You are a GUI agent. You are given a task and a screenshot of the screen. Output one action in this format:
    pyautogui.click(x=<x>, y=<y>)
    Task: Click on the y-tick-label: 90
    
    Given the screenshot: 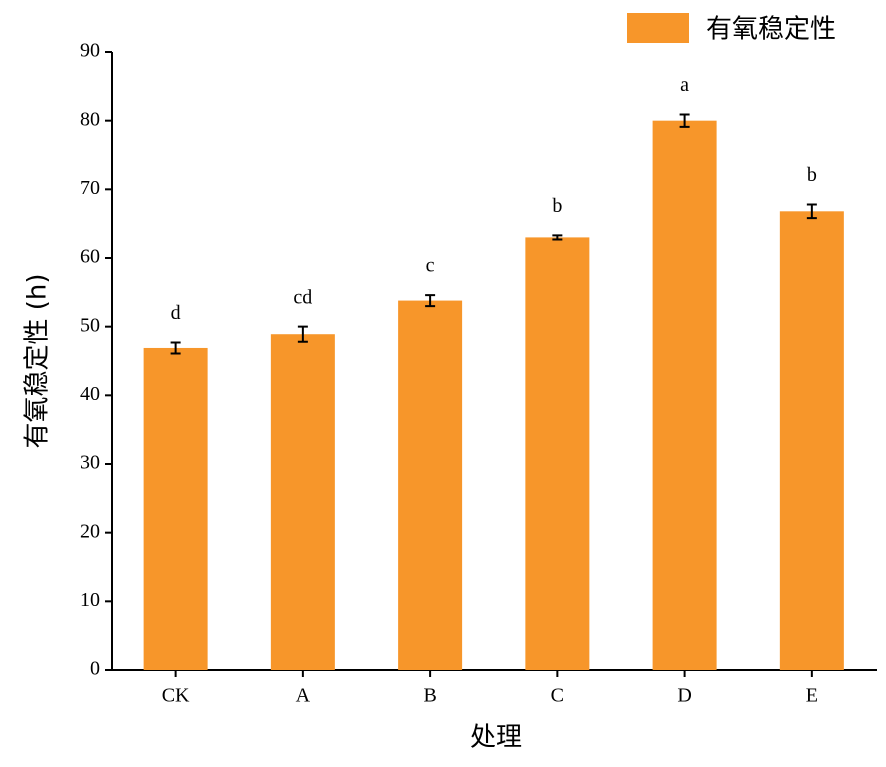 What is the action you would take?
    pyautogui.click(x=90, y=51)
    